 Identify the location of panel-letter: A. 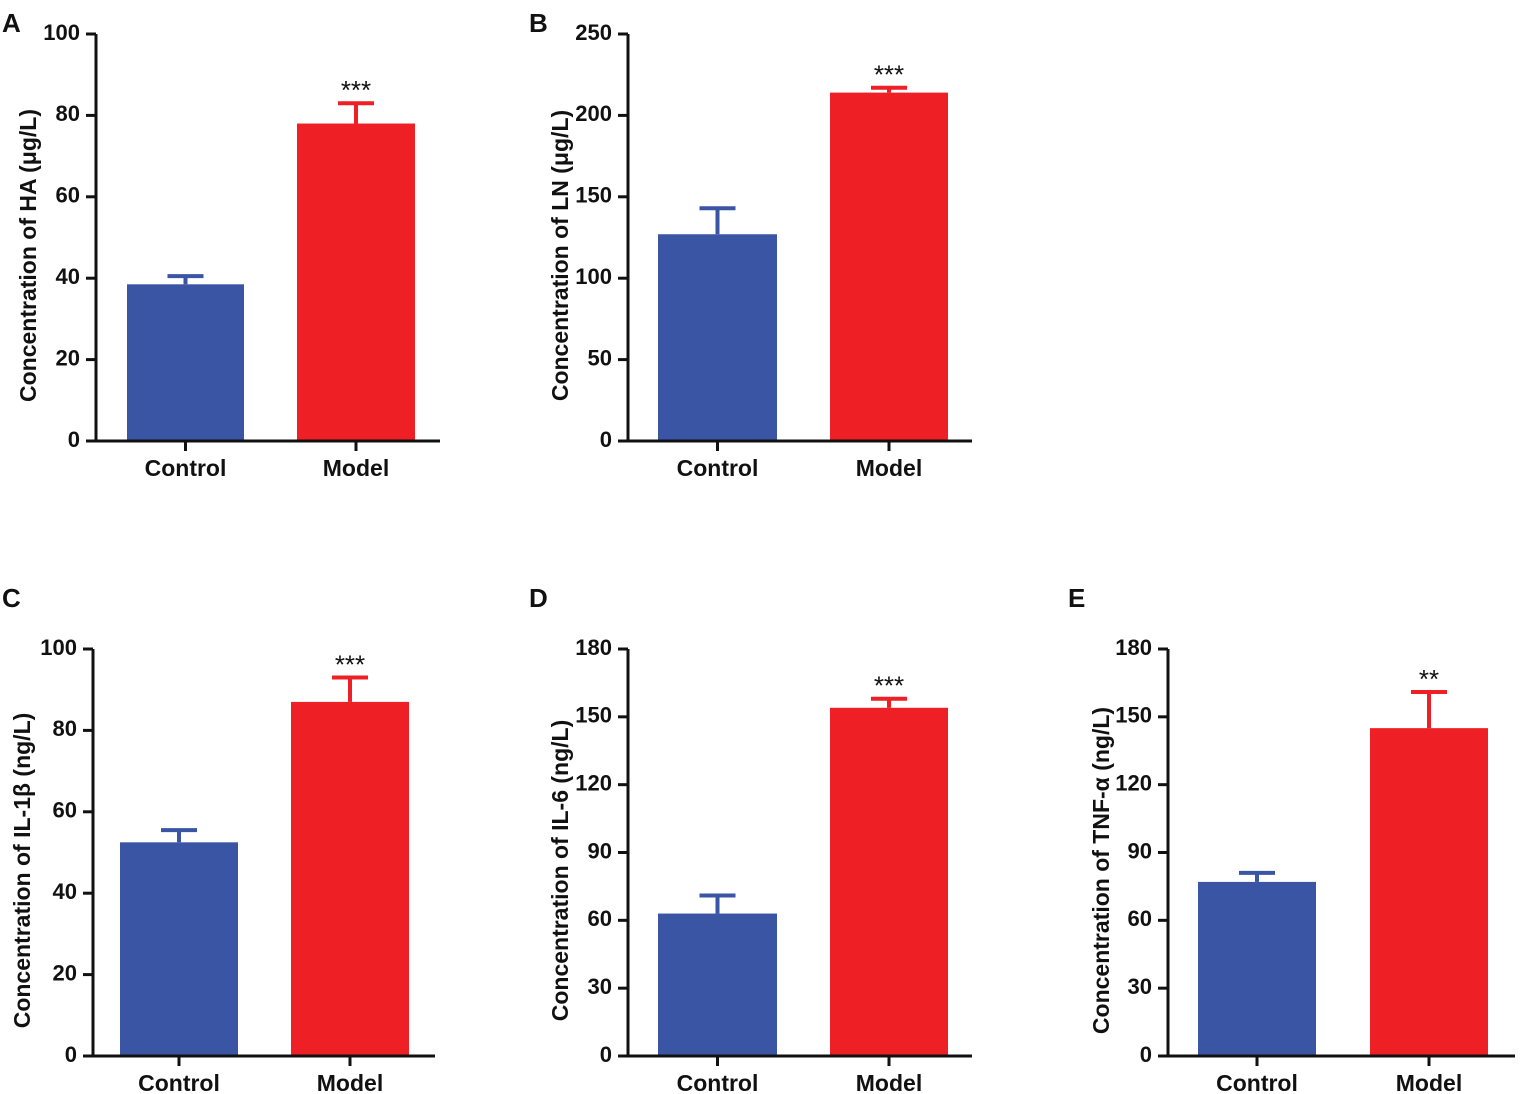
(11, 23).